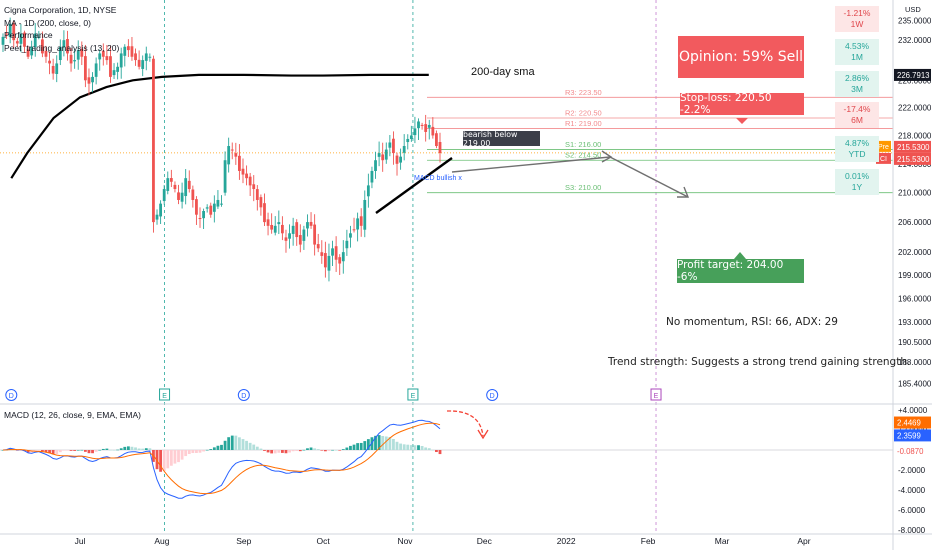 This screenshot has width=932, height=550. Describe the element at coordinates (72, 415) in the screenshot. I see `macd-legend: MACD (12, 26, close, 9, EMA, EMA)` at that location.